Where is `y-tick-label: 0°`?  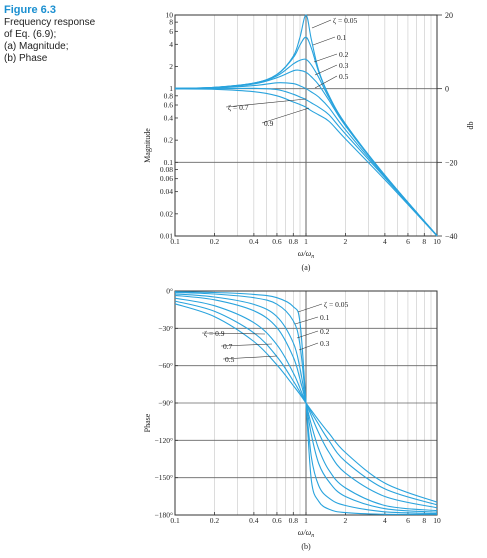
y-tick-label: 0° is located at coordinates (169, 291).